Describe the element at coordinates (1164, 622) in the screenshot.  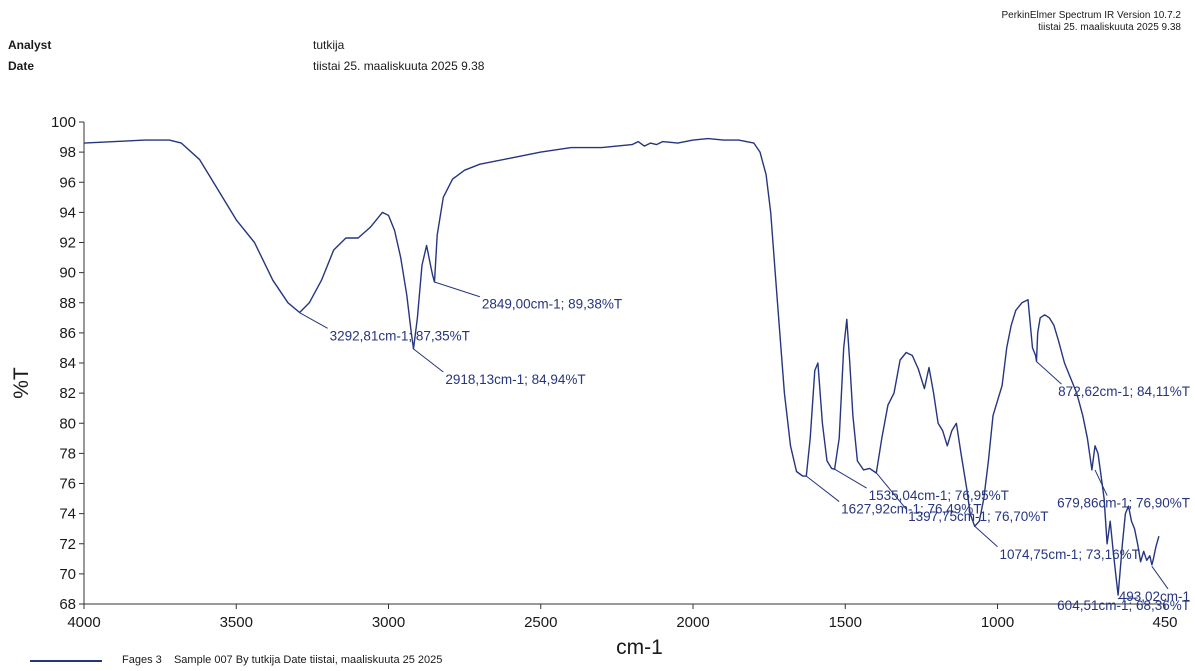
I see `x-tick-label: 450` at that location.